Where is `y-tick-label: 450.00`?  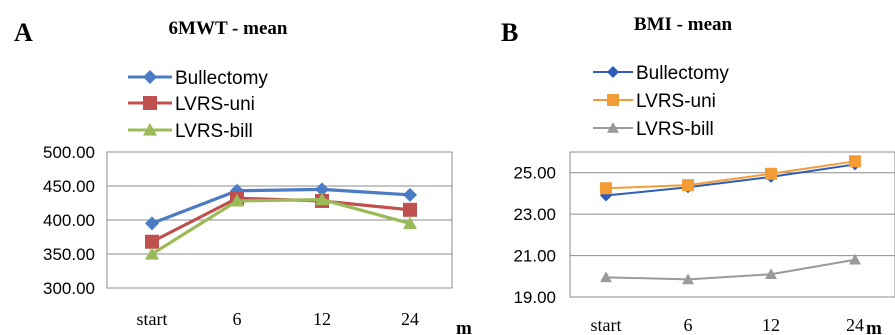
y-tick-label: 450.00 is located at coordinates (69, 186).